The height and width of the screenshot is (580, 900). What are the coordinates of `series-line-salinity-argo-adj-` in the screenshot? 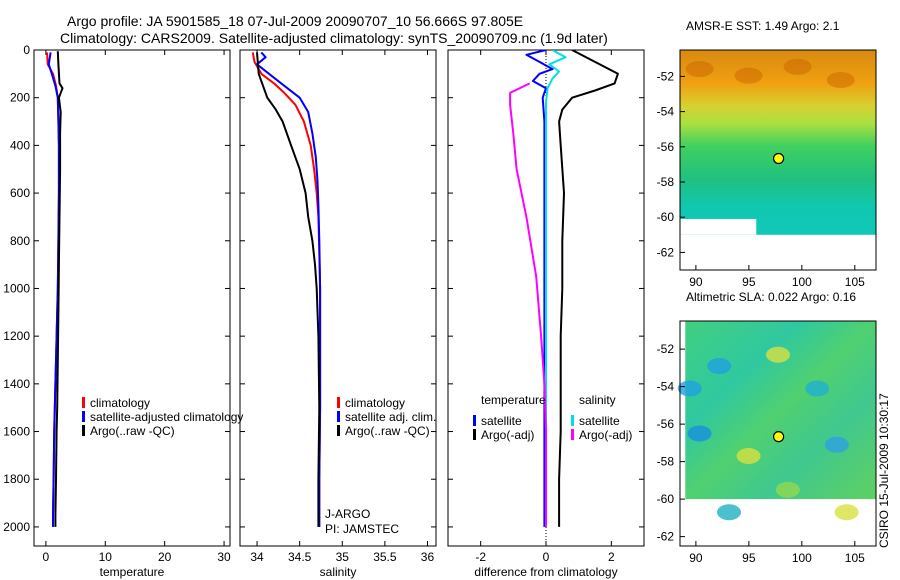 It's located at (528, 304).